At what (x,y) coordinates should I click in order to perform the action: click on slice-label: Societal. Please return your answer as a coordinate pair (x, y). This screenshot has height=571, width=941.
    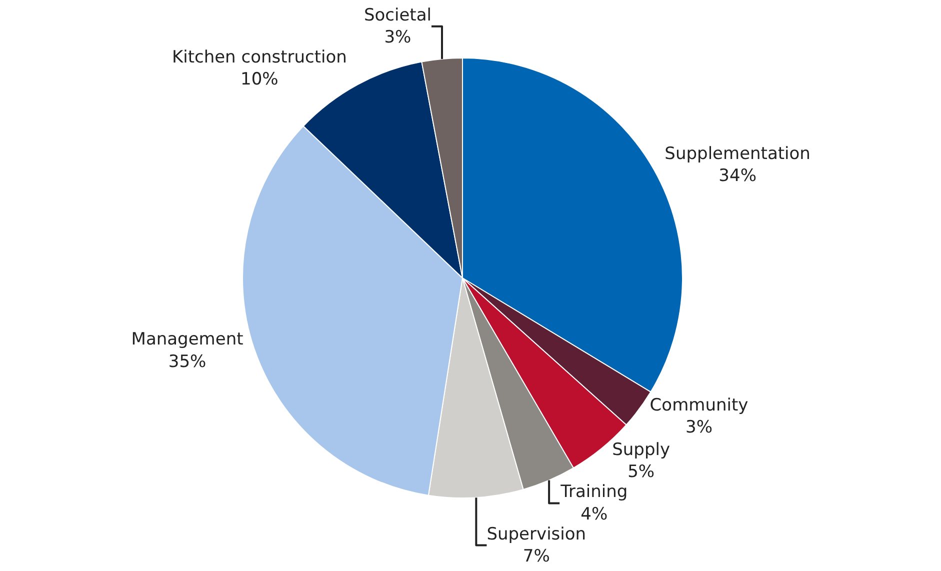
    Looking at the image, I should click on (398, 15).